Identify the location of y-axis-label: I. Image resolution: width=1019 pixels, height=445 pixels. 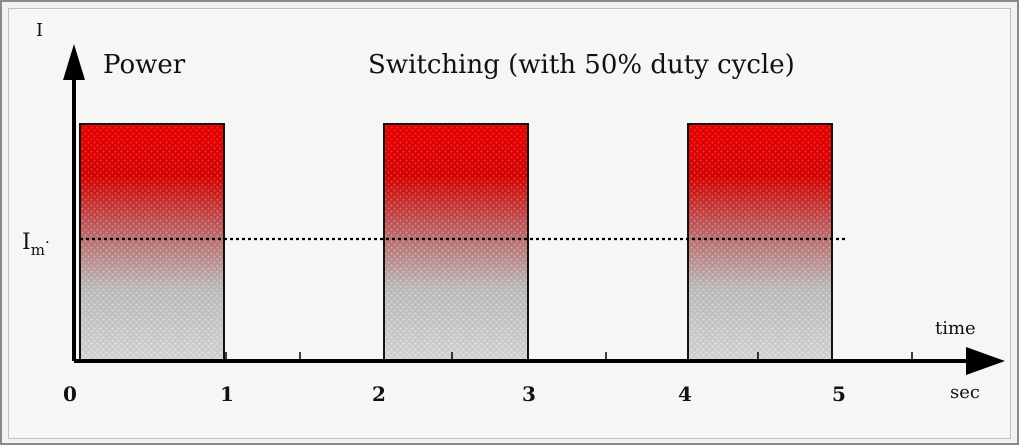
(39, 30).